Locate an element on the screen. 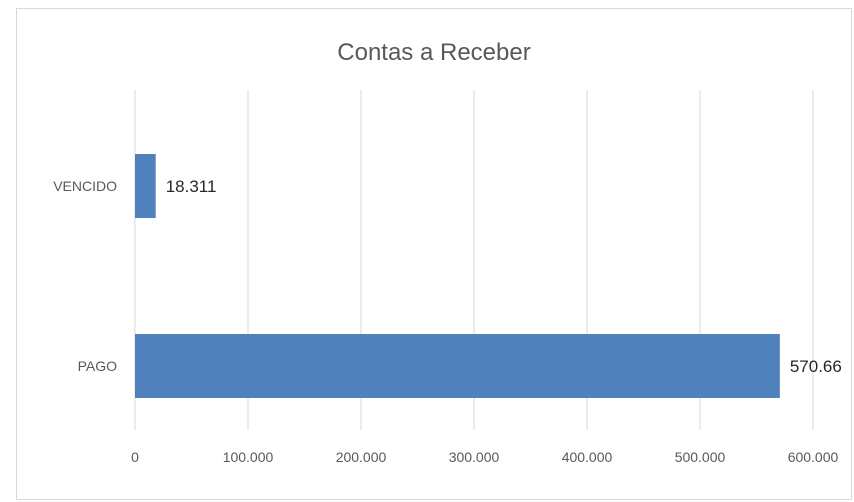  x-tick-label: 100.000 is located at coordinates (248, 457).